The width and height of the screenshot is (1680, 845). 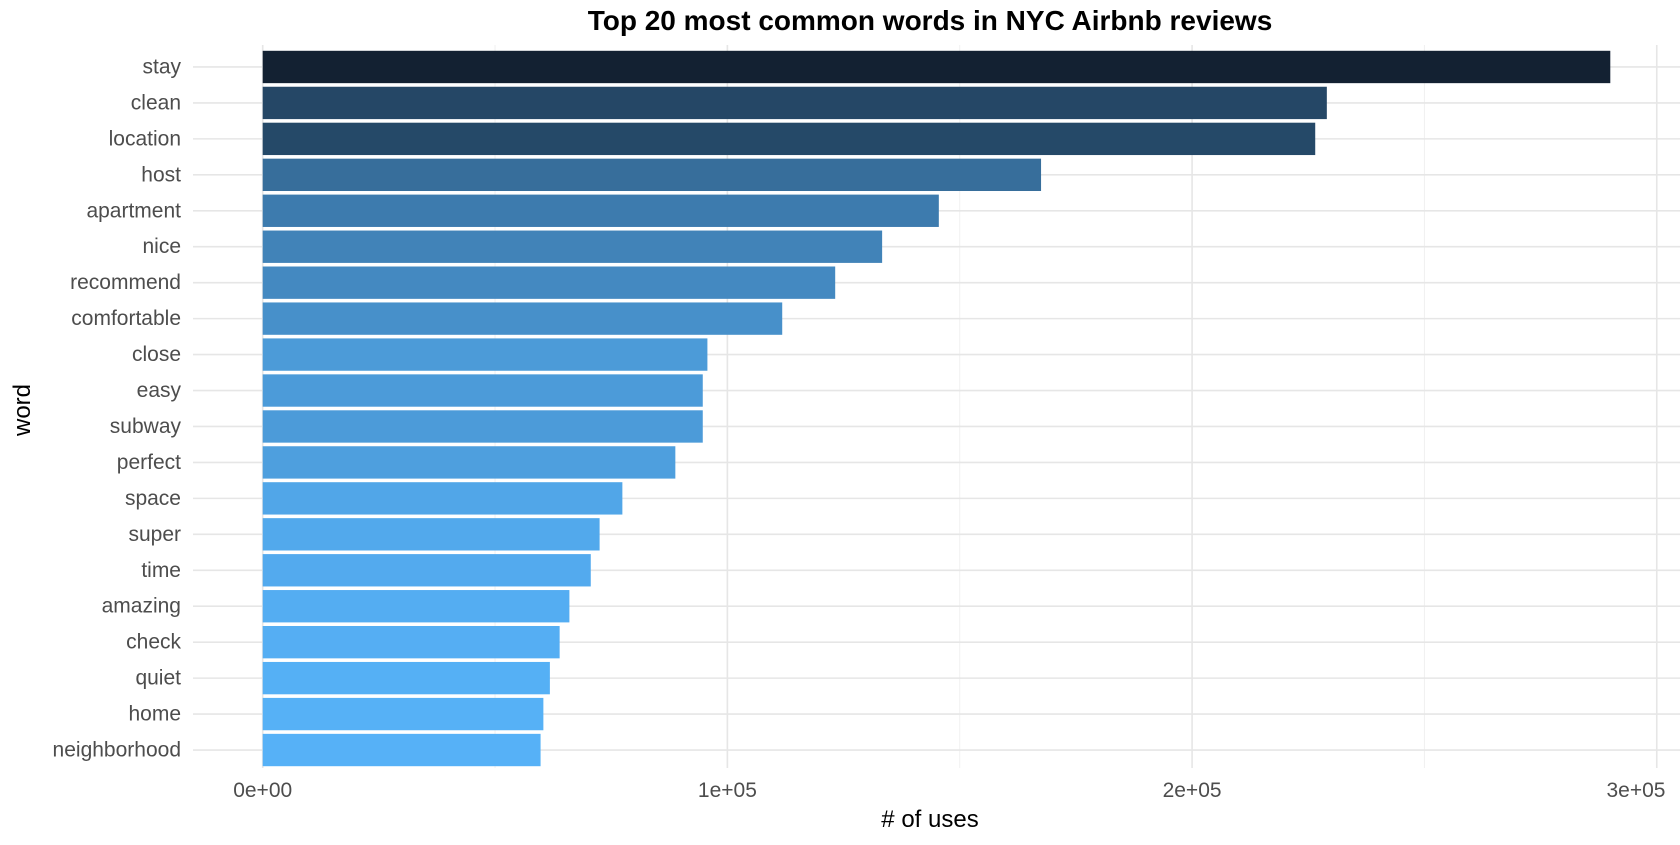 What do you see at coordinates (794, 103) in the screenshot?
I see `bar-clean` at bounding box center [794, 103].